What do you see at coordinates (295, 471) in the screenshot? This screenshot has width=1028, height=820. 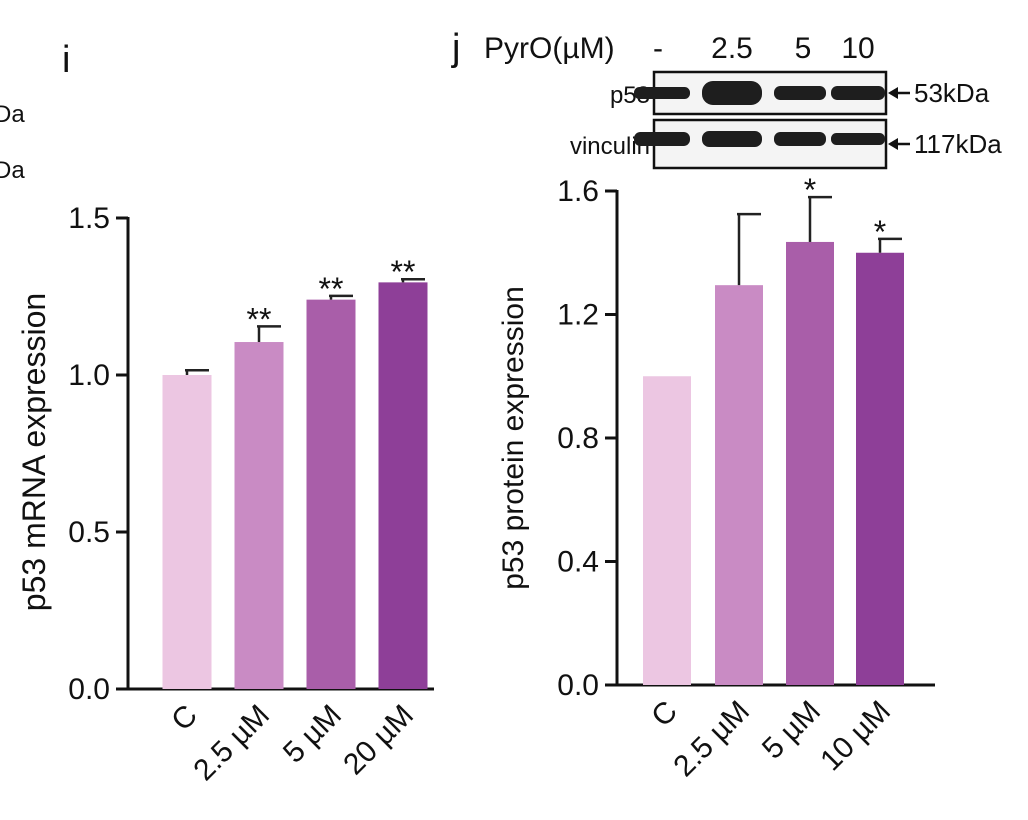 I see `chart-i-bars: ** ** **` at bounding box center [295, 471].